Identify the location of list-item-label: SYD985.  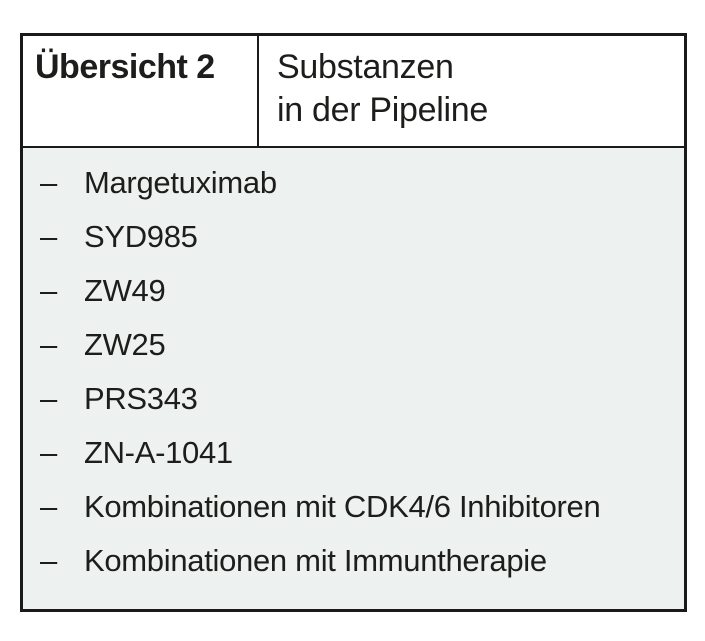
(140, 236).